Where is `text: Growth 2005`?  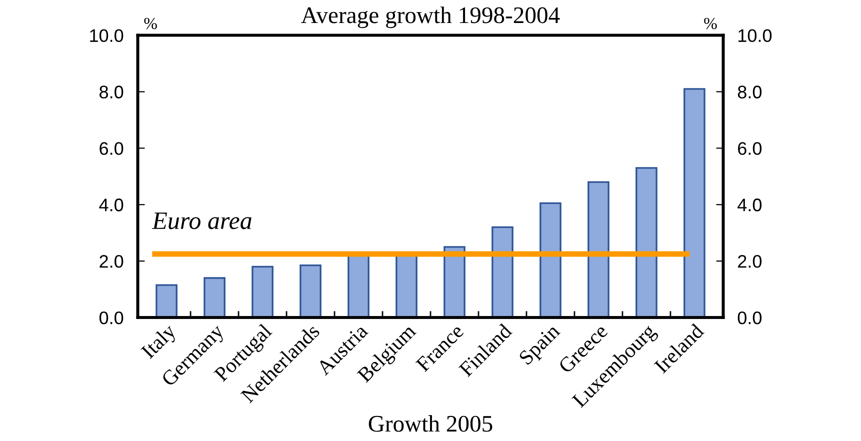
text: Growth 2005 is located at coordinates (430, 423).